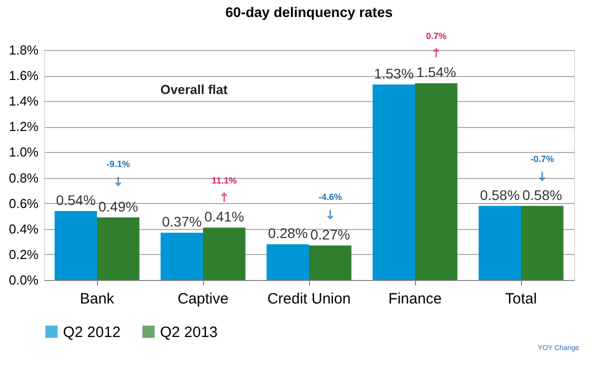 Image resolution: width=616 pixels, height=373 pixels. What do you see at coordinates (23, 203) in the screenshot?
I see `y-tick-label: 0.6%` at bounding box center [23, 203].